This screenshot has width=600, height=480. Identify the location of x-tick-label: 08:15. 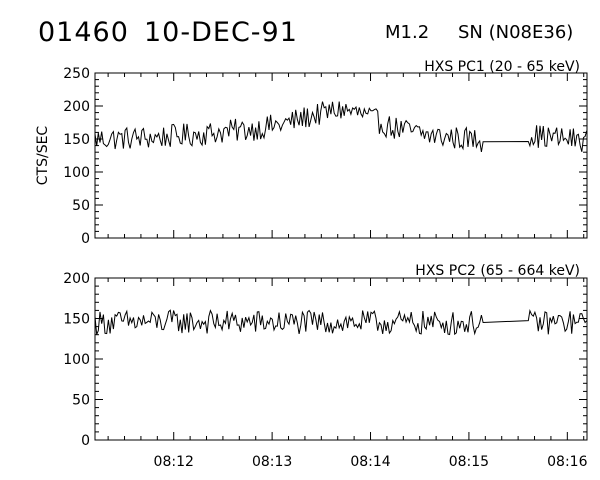
(469, 462).